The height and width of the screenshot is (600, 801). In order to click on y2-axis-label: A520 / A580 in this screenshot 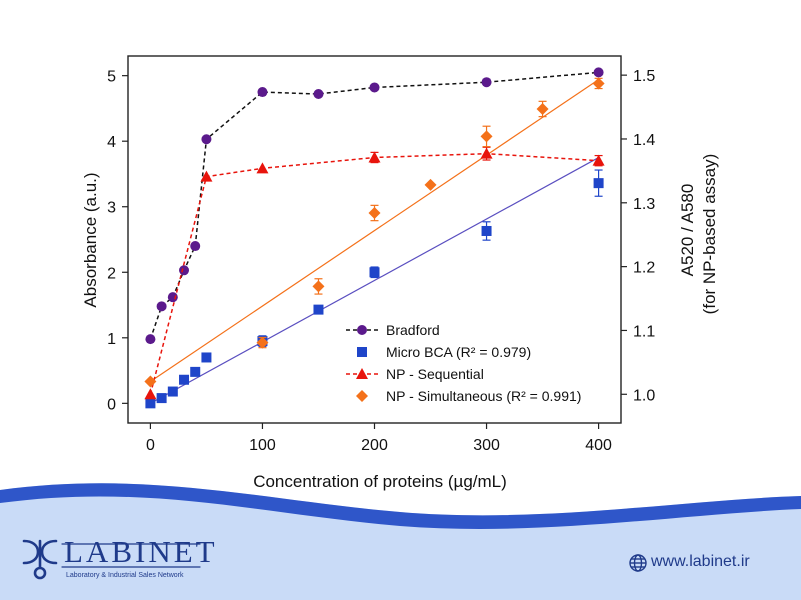, I will do `click(687, 230)`.